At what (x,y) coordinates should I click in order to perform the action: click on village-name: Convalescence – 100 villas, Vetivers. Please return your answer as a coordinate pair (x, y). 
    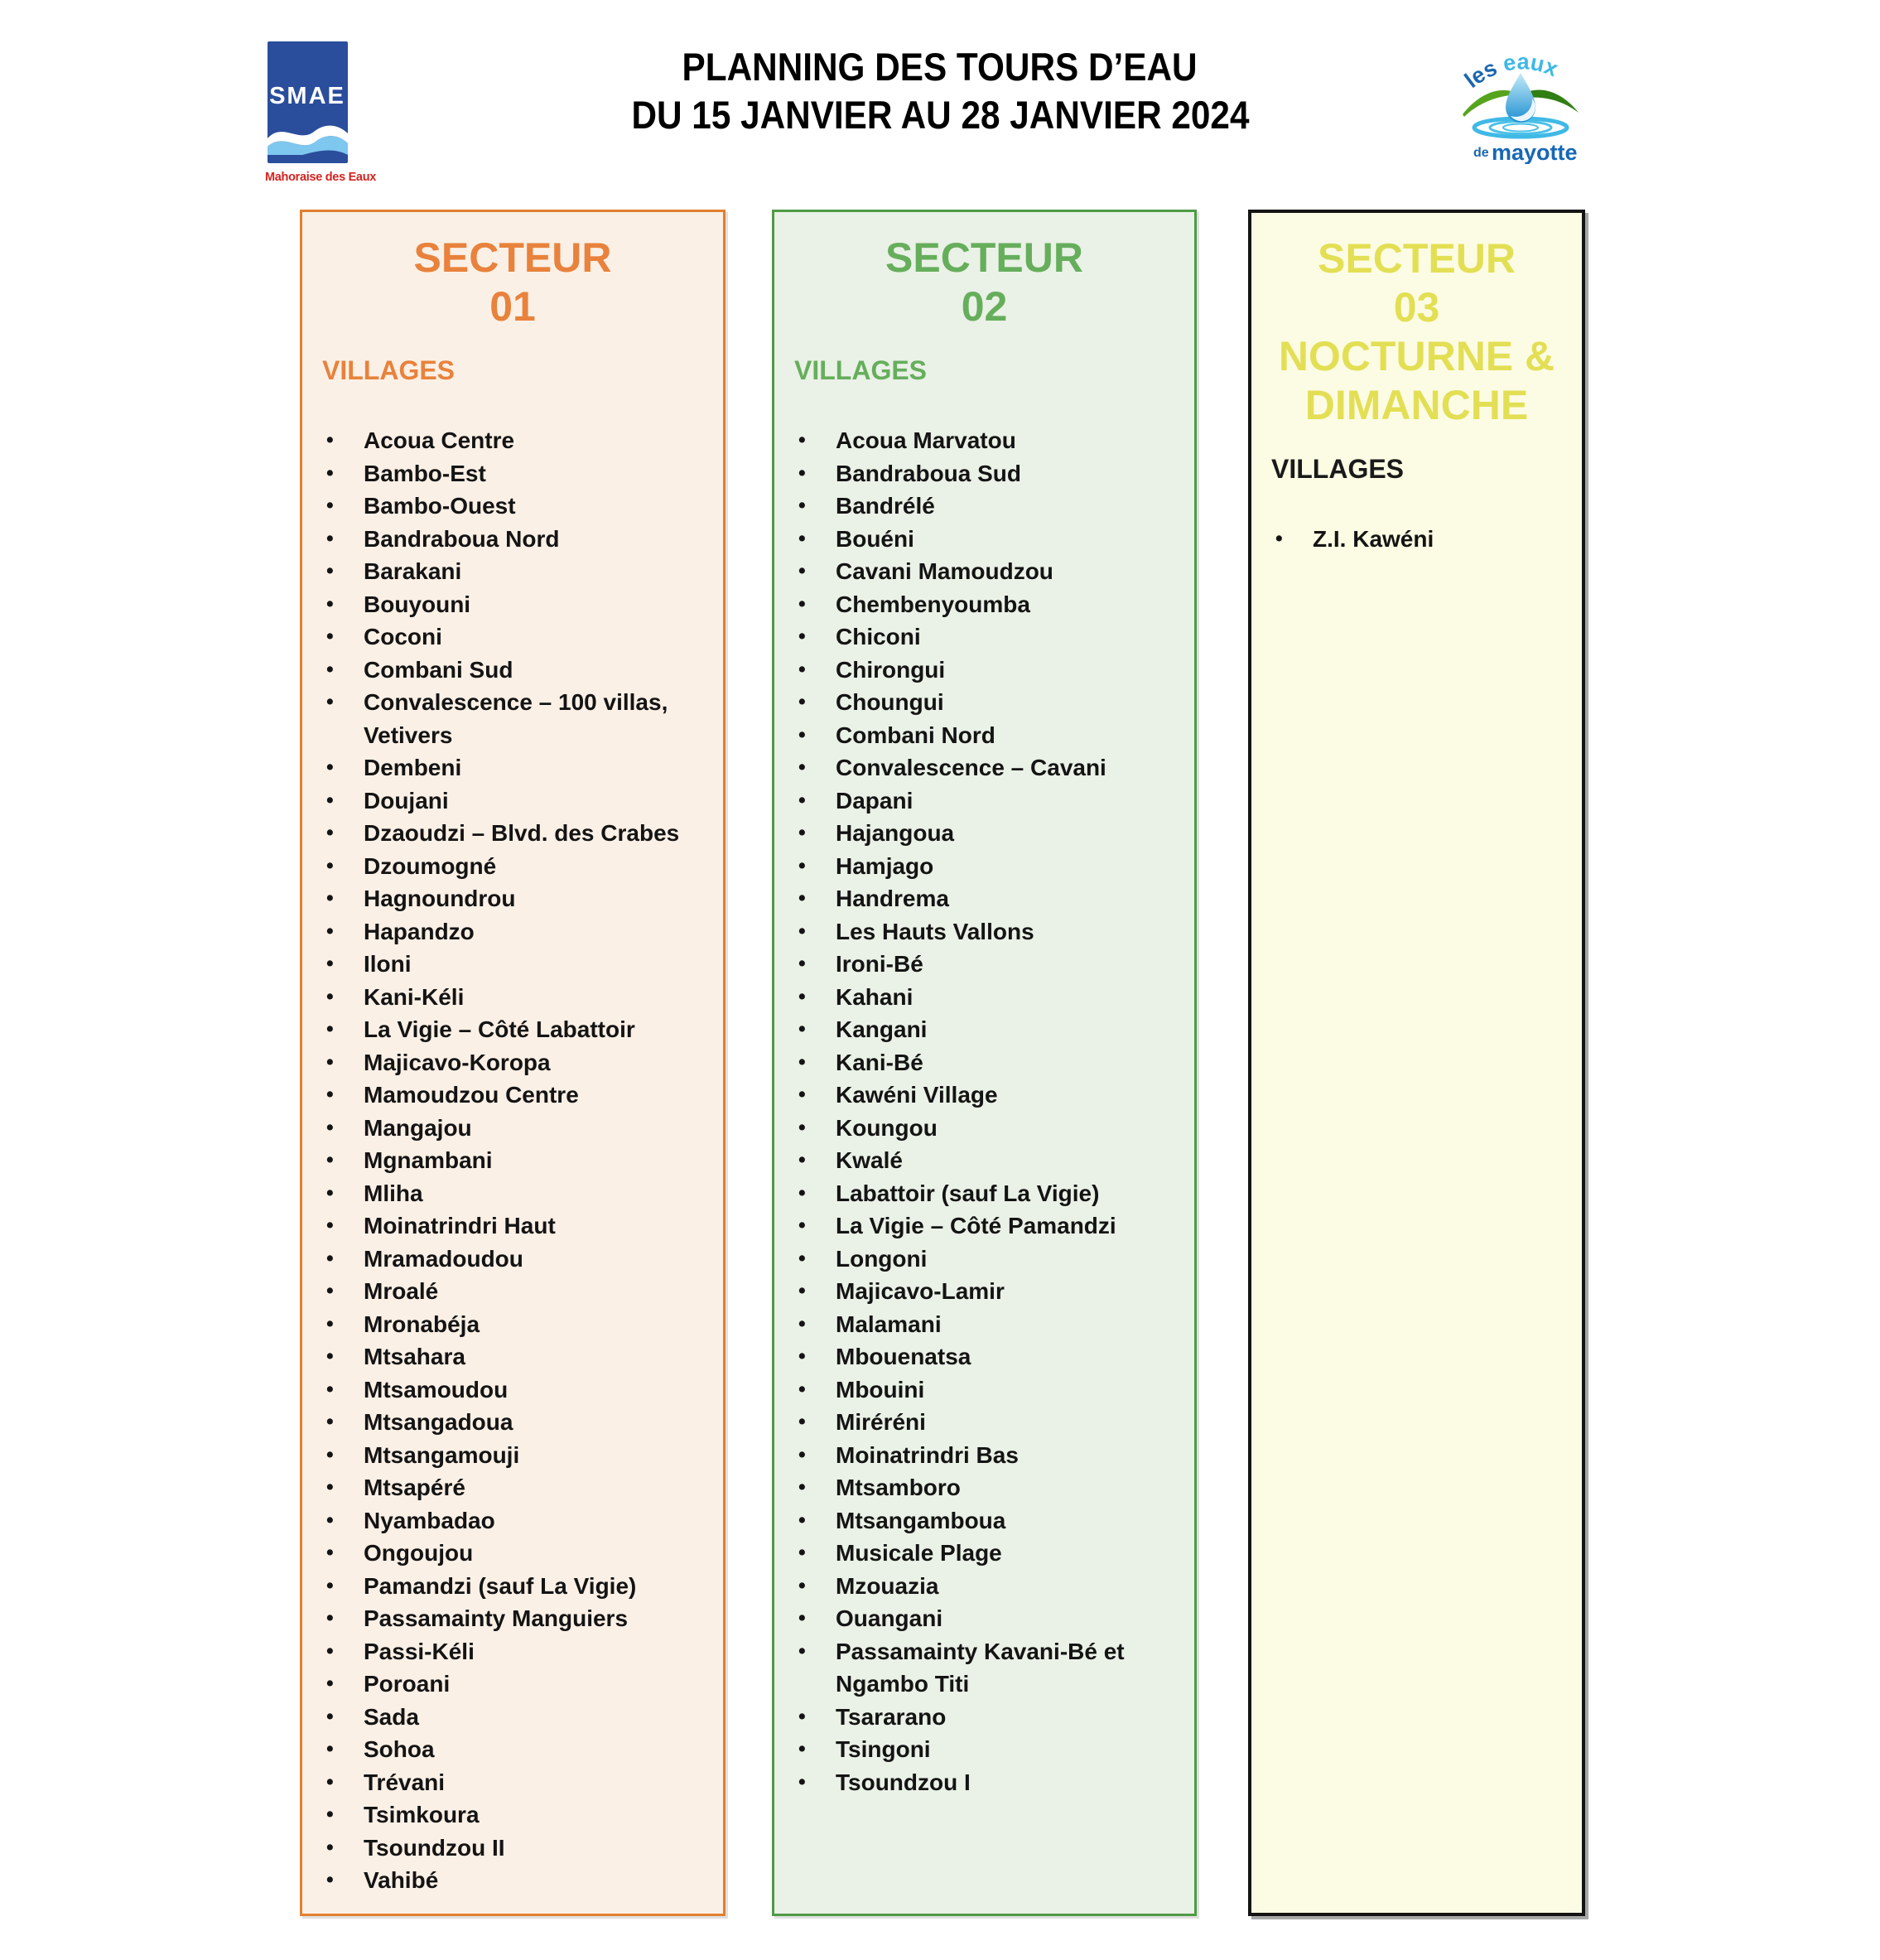
    Looking at the image, I should click on (516, 718).